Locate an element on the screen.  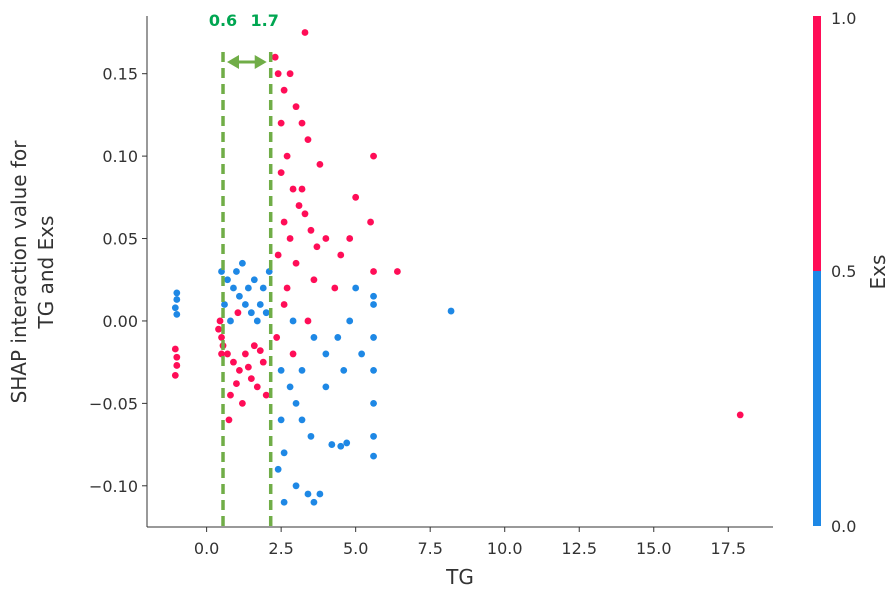
x-tick-label: 12.5 is located at coordinates (579, 548).